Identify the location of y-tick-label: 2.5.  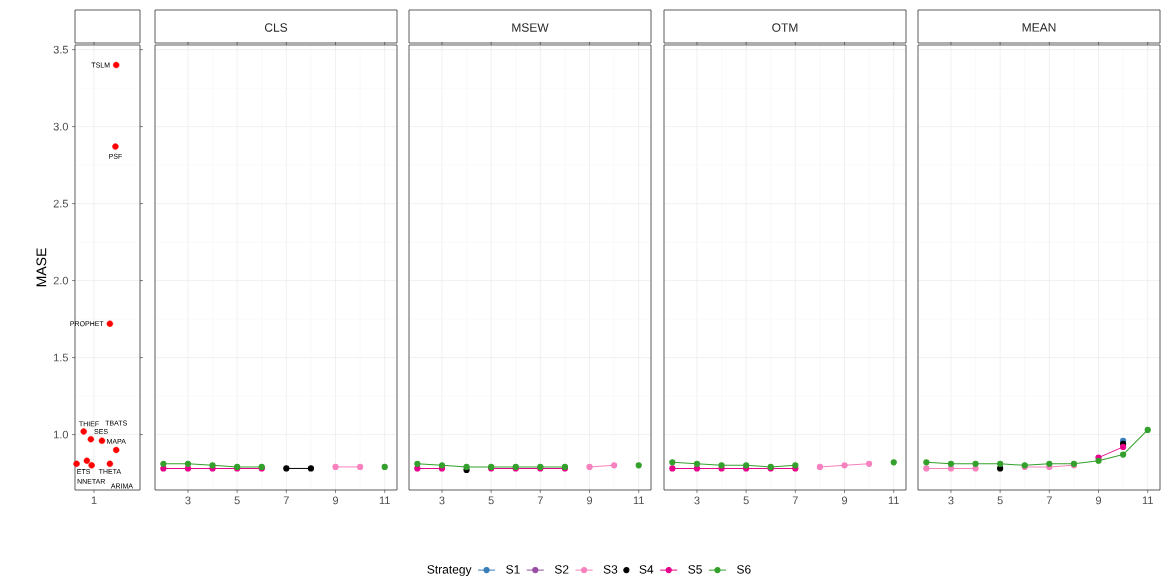
(60, 203).